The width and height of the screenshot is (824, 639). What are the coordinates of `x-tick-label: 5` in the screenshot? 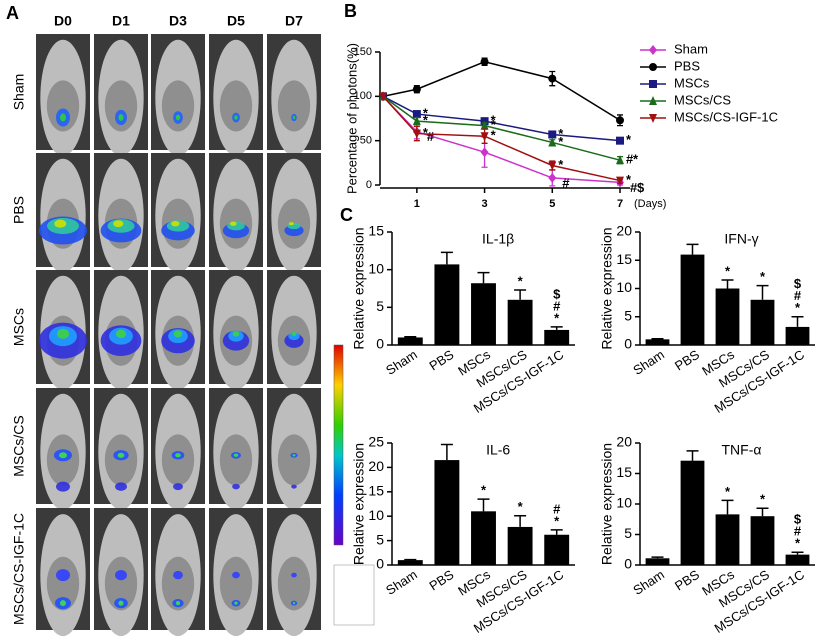 It's located at (552, 204).